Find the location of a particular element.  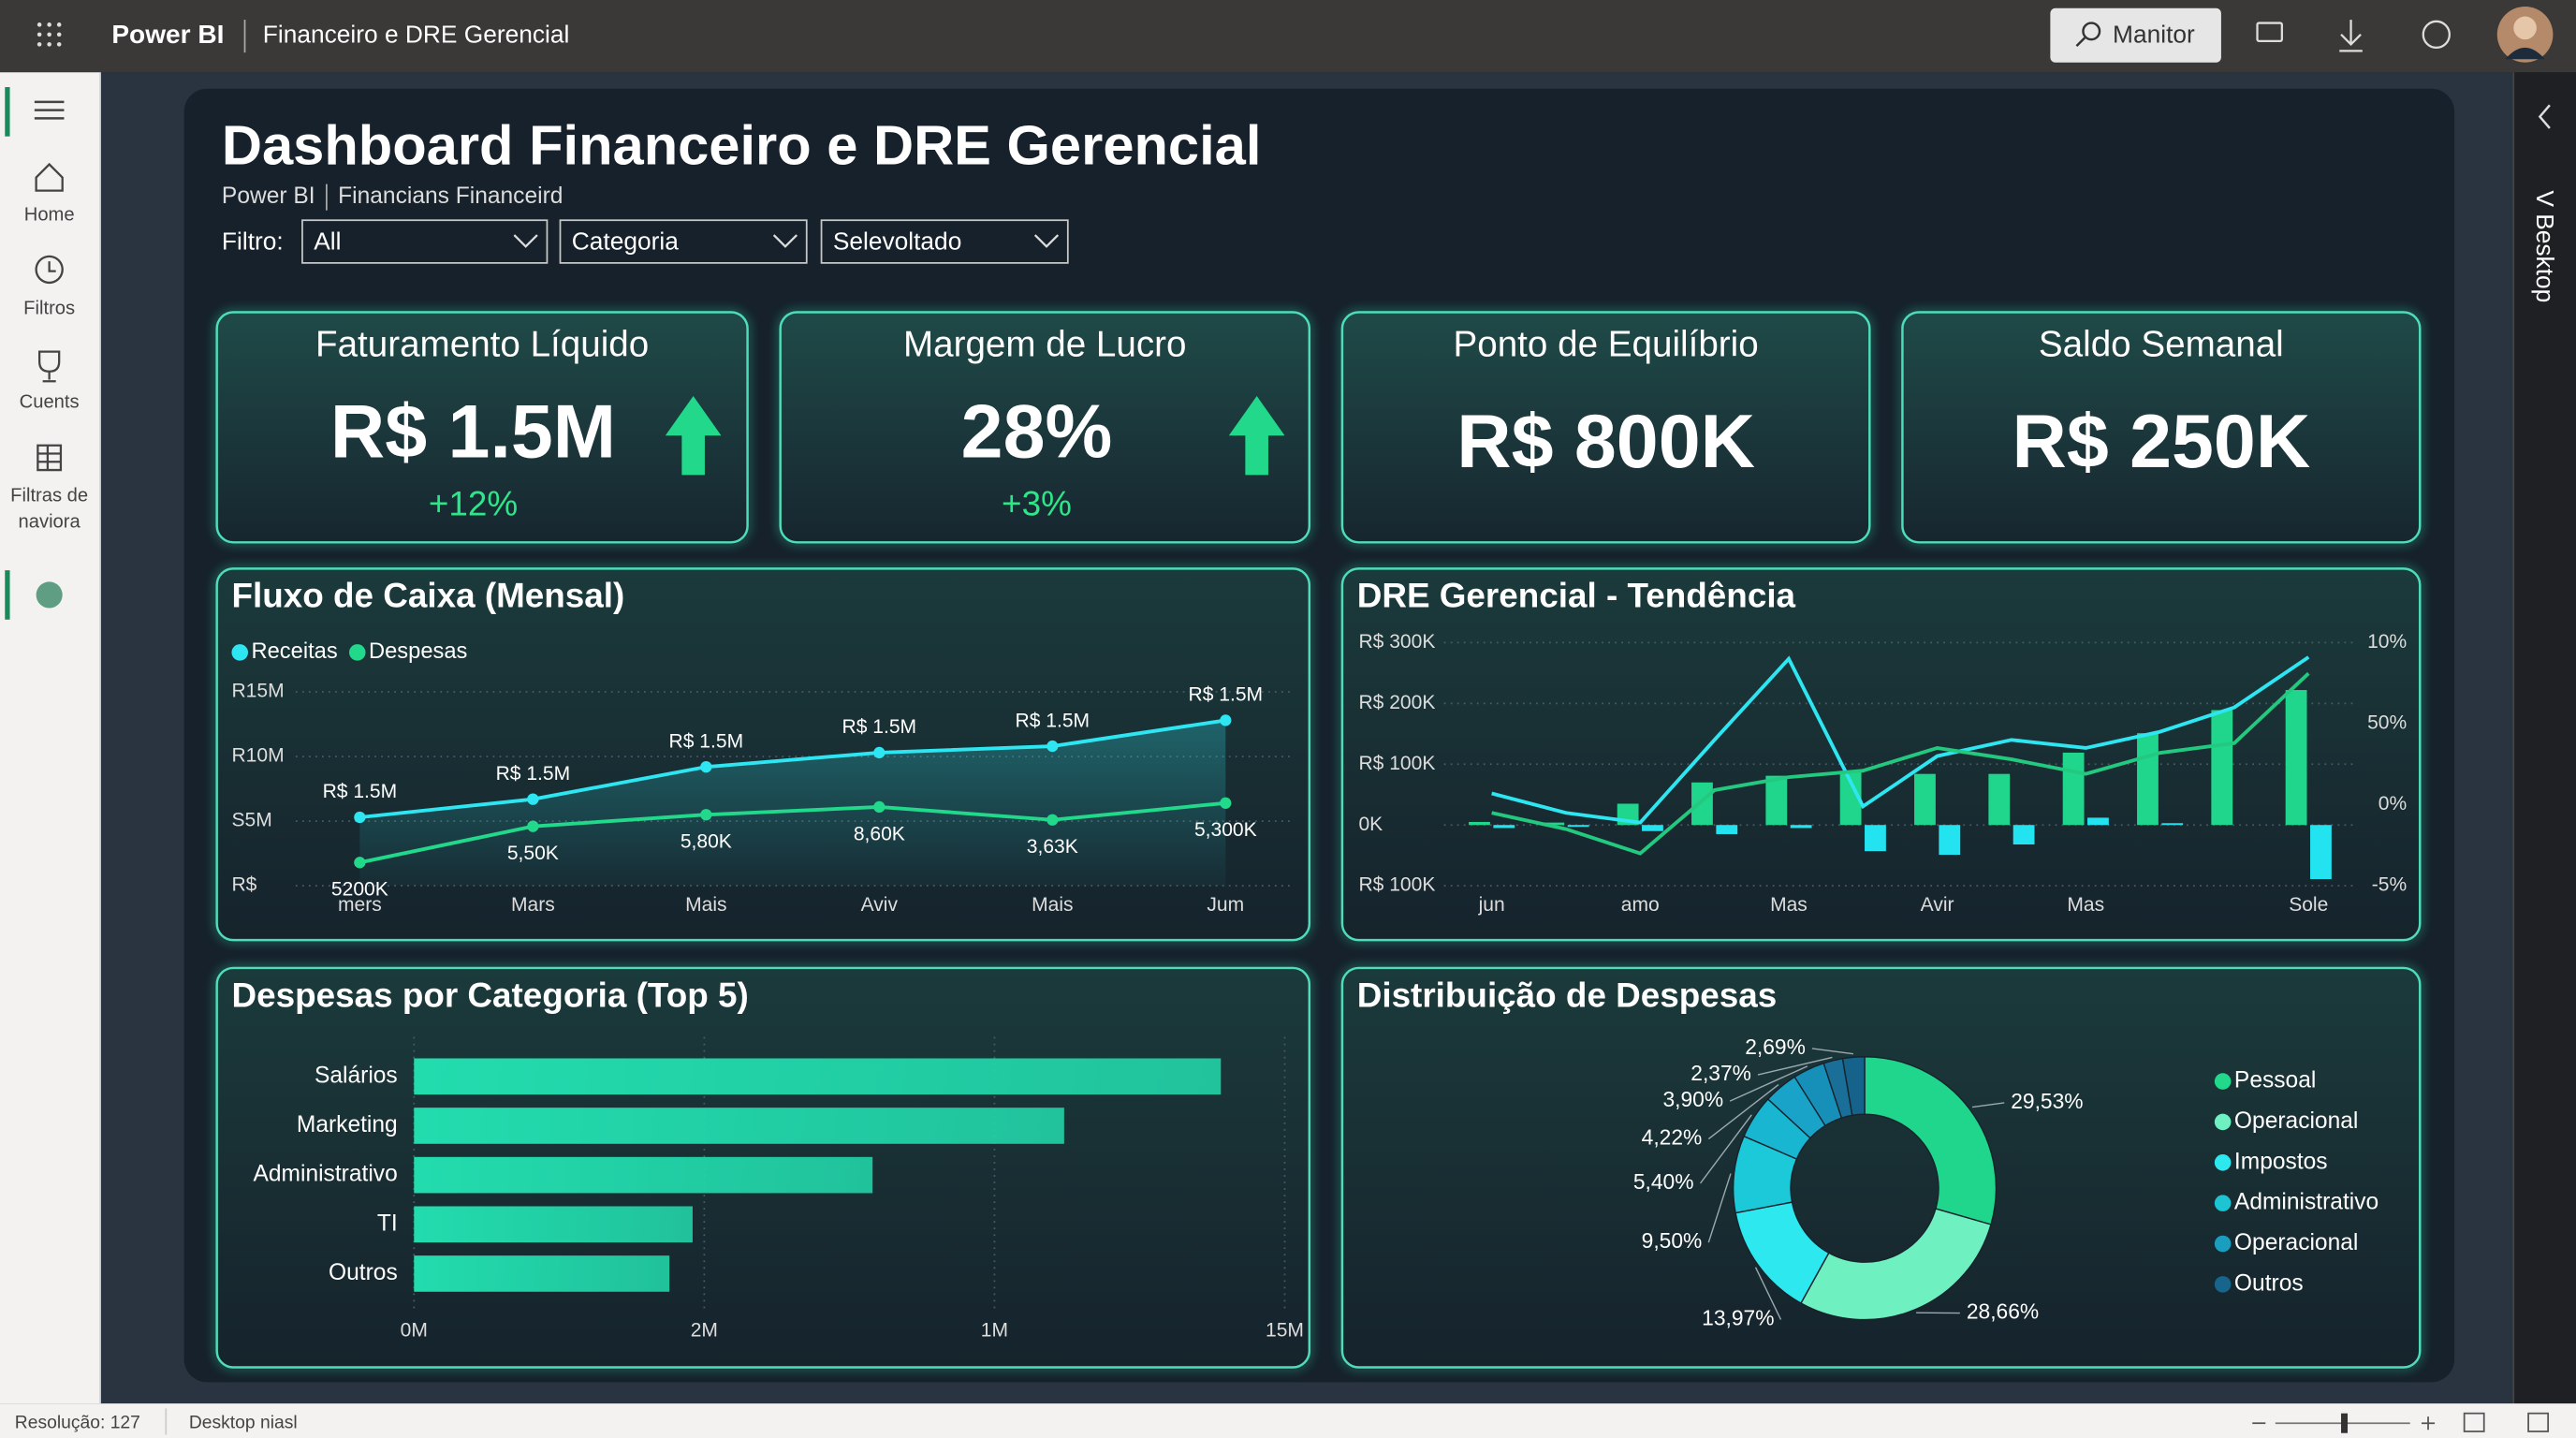

data-label: 5,300K is located at coordinates (1225, 830).